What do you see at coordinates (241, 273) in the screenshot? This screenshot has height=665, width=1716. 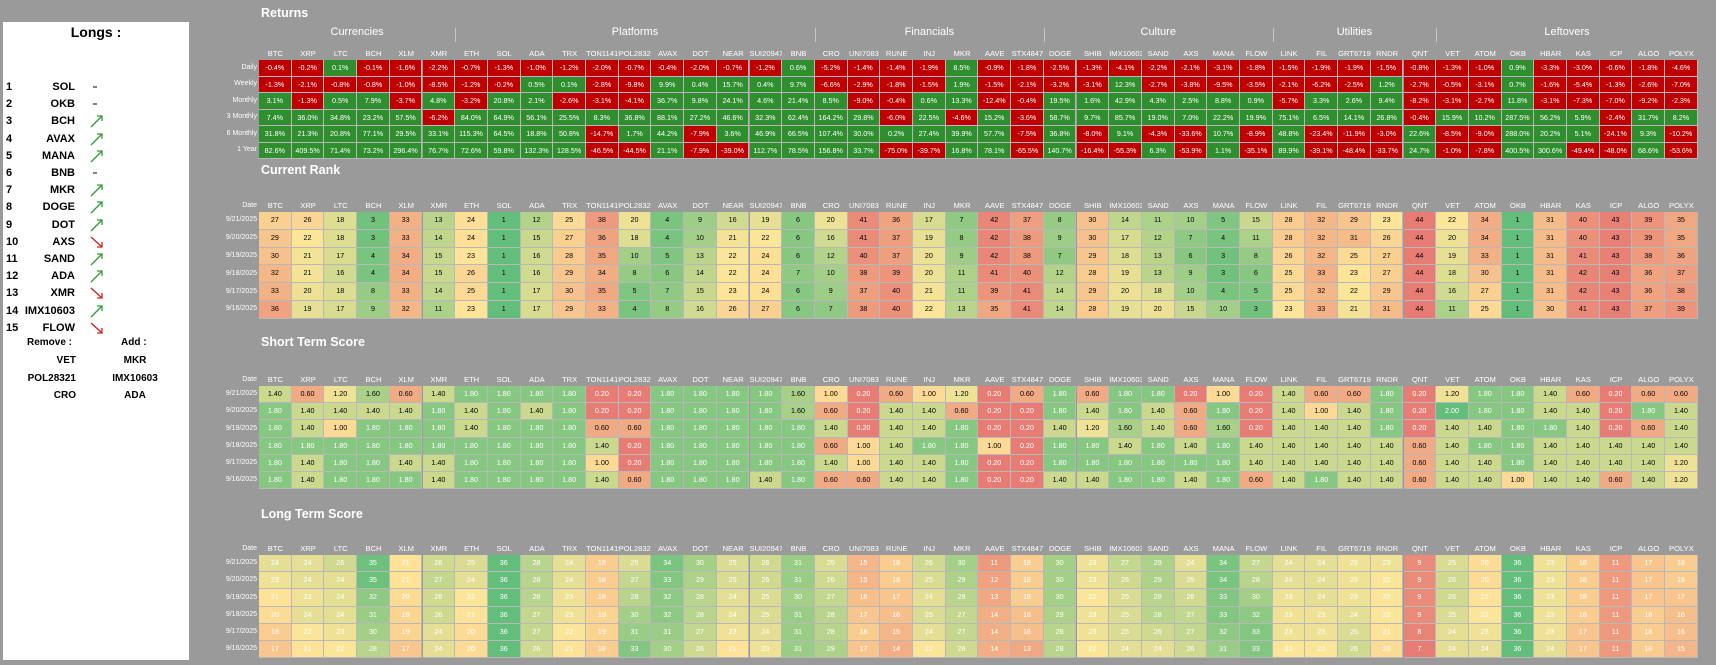 I see `row-label: 9/18/2025` at bounding box center [241, 273].